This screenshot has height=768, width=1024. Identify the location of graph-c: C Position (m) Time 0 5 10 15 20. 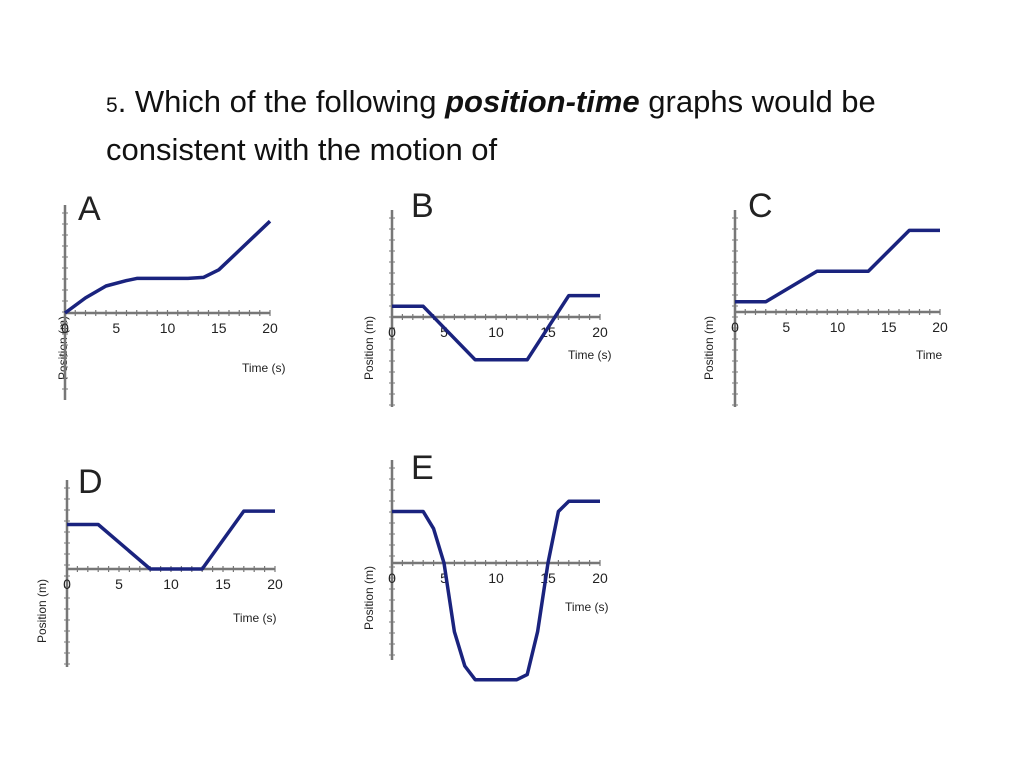
(825, 297).